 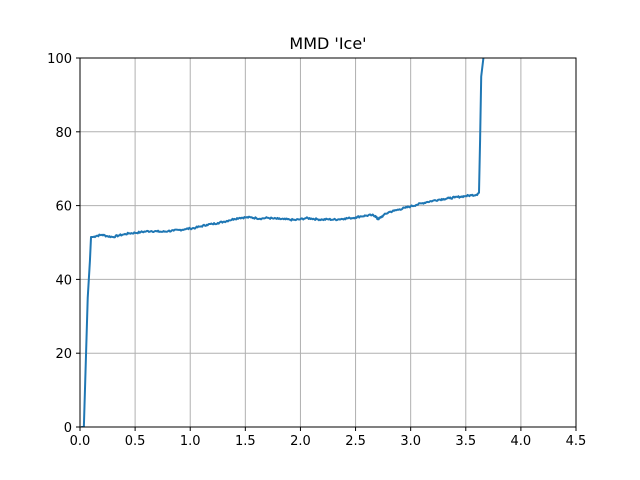 What do you see at coordinates (576, 441) in the screenshot?
I see `x-tick-label: 4.5` at bounding box center [576, 441].